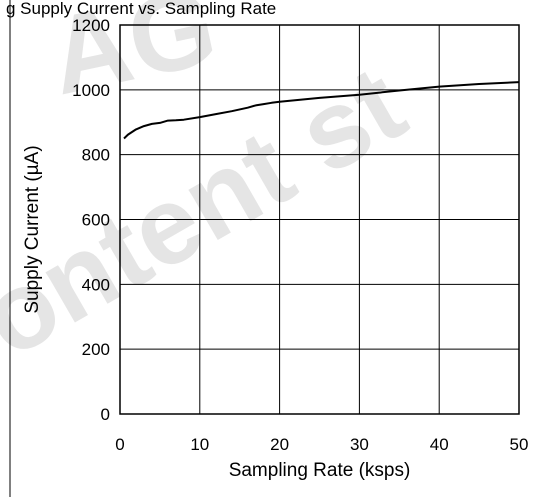 The height and width of the screenshot is (502, 542). I want to click on y-tick-label: 1000, so click(91, 90).